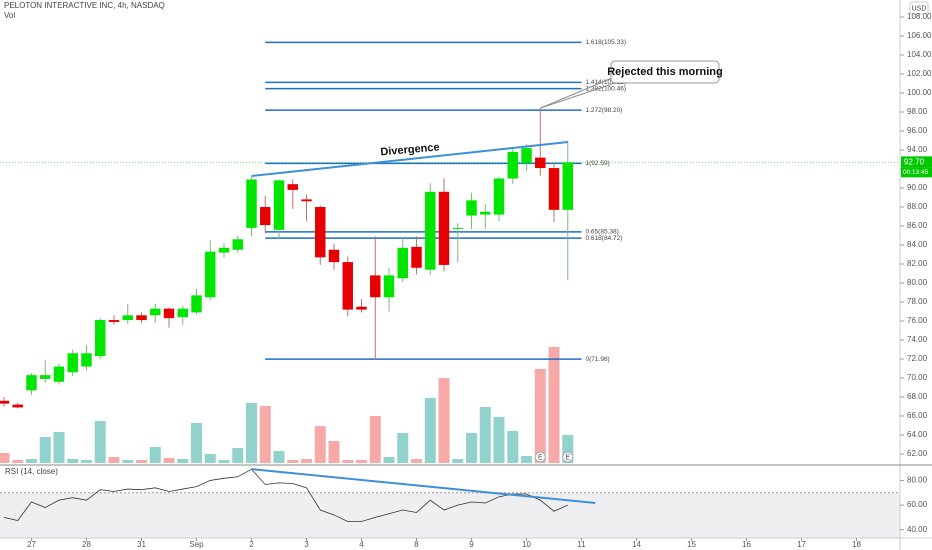 The width and height of the screenshot is (932, 550). Describe the element at coordinates (917, 434) in the screenshot. I see `y-tick-label: 64.00` at that location.